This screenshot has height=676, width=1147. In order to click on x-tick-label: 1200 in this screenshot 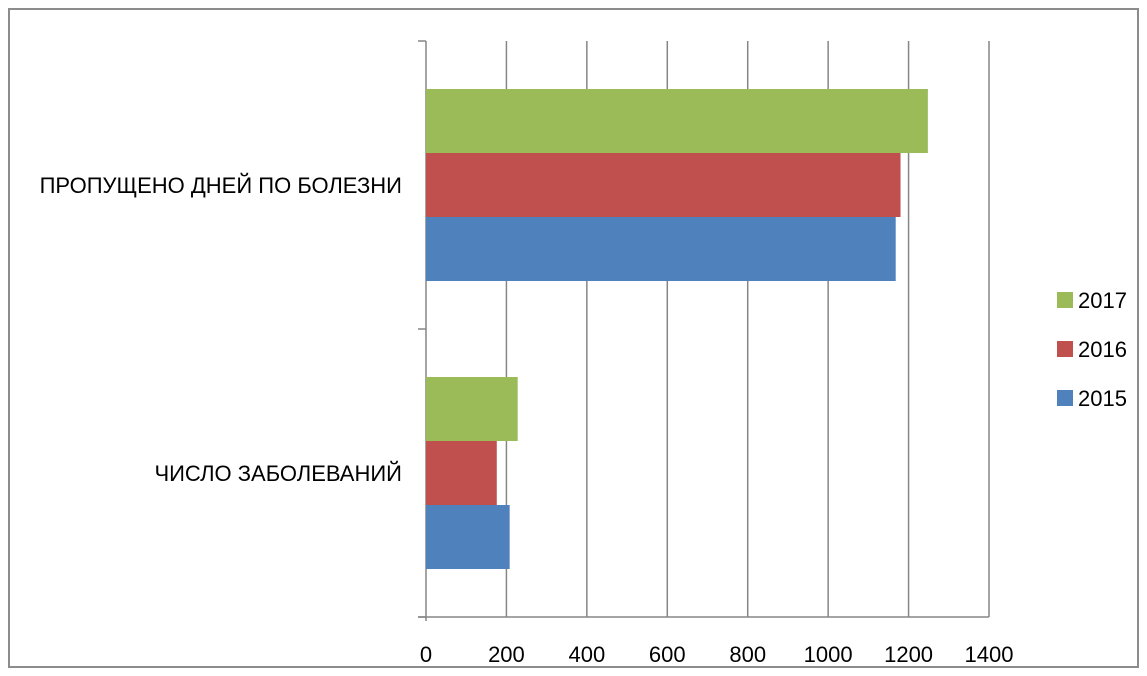, I will do `click(908, 654)`.